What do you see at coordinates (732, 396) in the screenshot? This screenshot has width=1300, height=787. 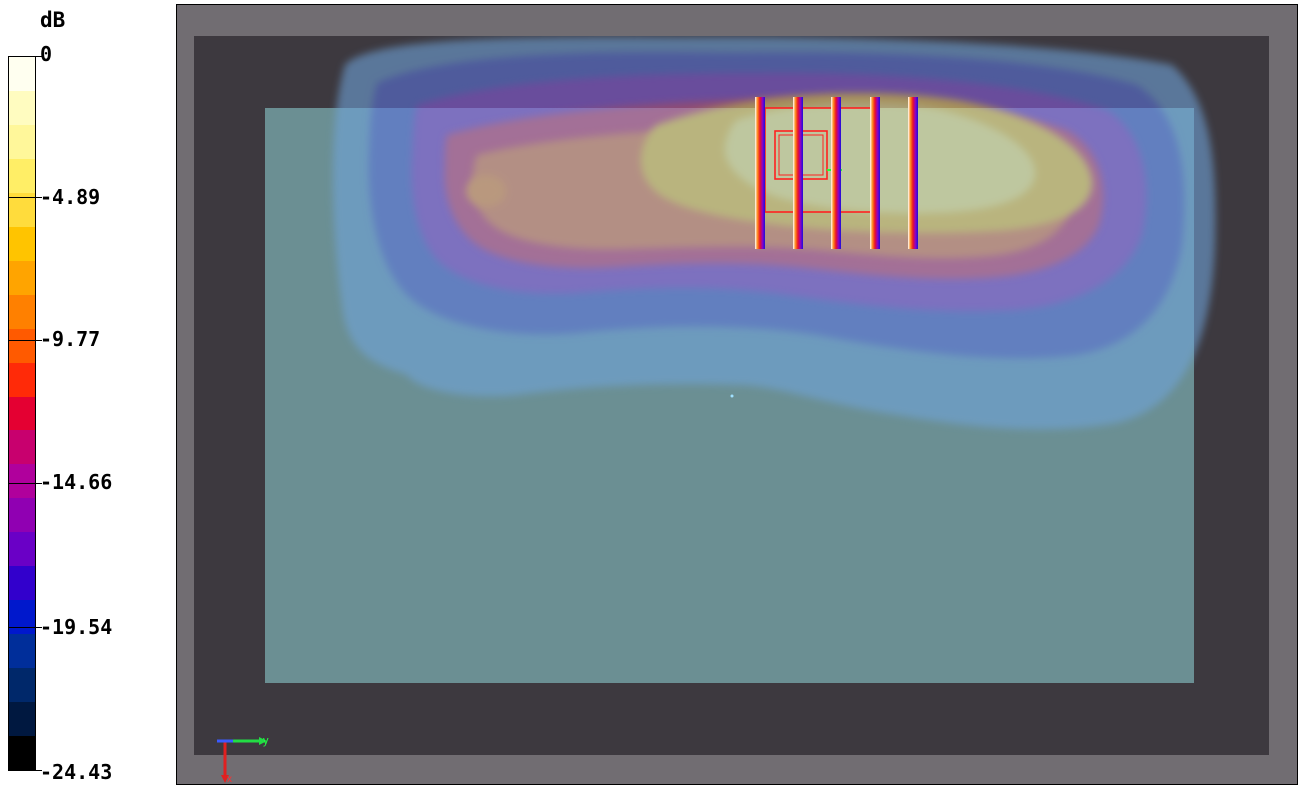 I see `probe-point` at bounding box center [732, 396].